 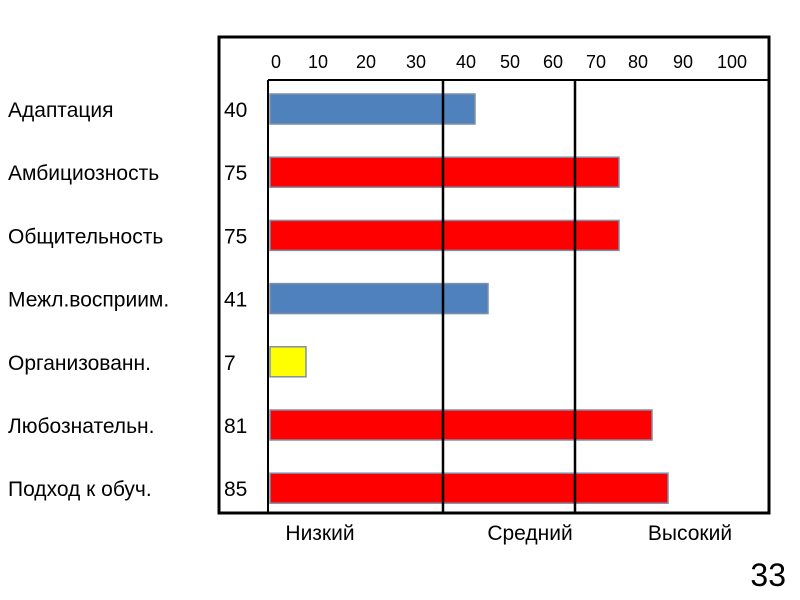 What do you see at coordinates (690, 533) in the screenshot?
I see `zone-label: Высокий` at bounding box center [690, 533].